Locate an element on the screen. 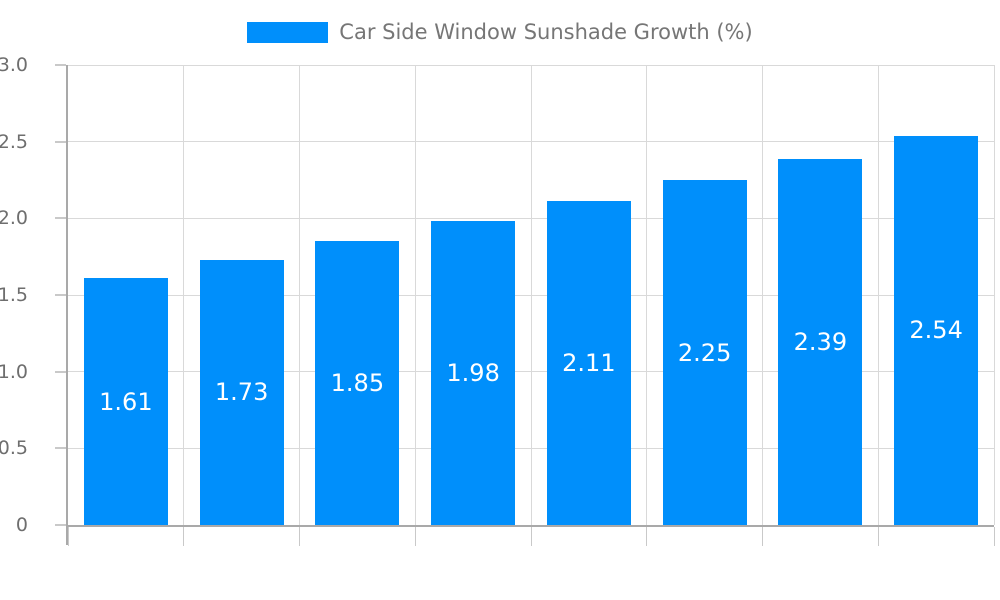 The height and width of the screenshot is (600, 1000). y-axis-tick-label: 2.5 is located at coordinates (14, 141).